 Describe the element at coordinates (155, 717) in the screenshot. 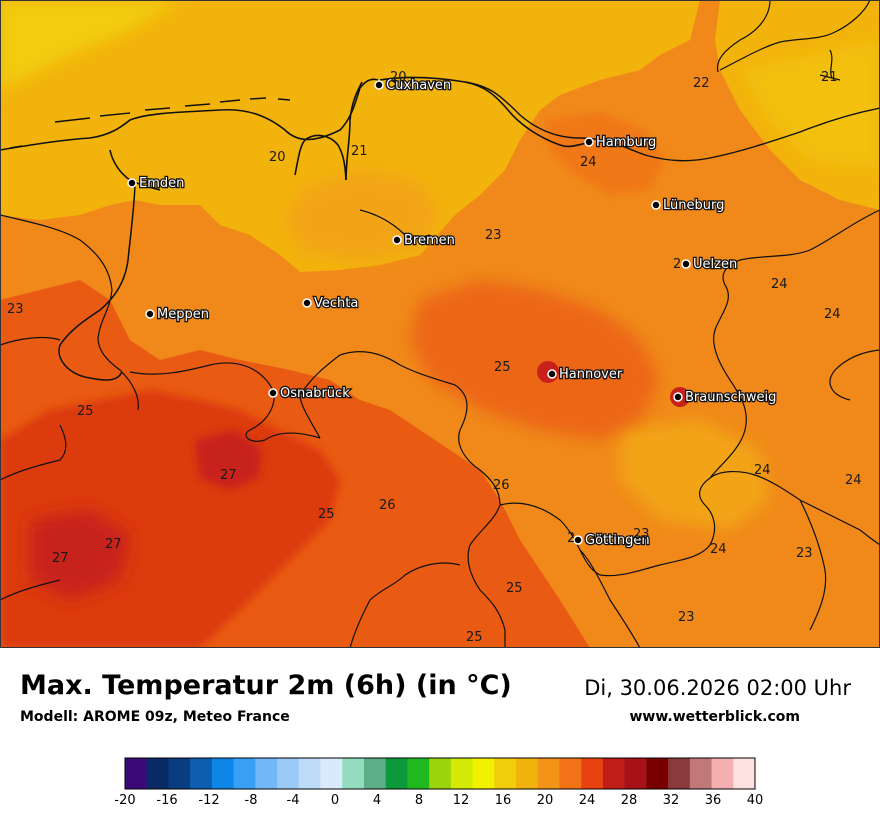

I see `model-info: Modell: AROME 09z, Meteo France` at that location.